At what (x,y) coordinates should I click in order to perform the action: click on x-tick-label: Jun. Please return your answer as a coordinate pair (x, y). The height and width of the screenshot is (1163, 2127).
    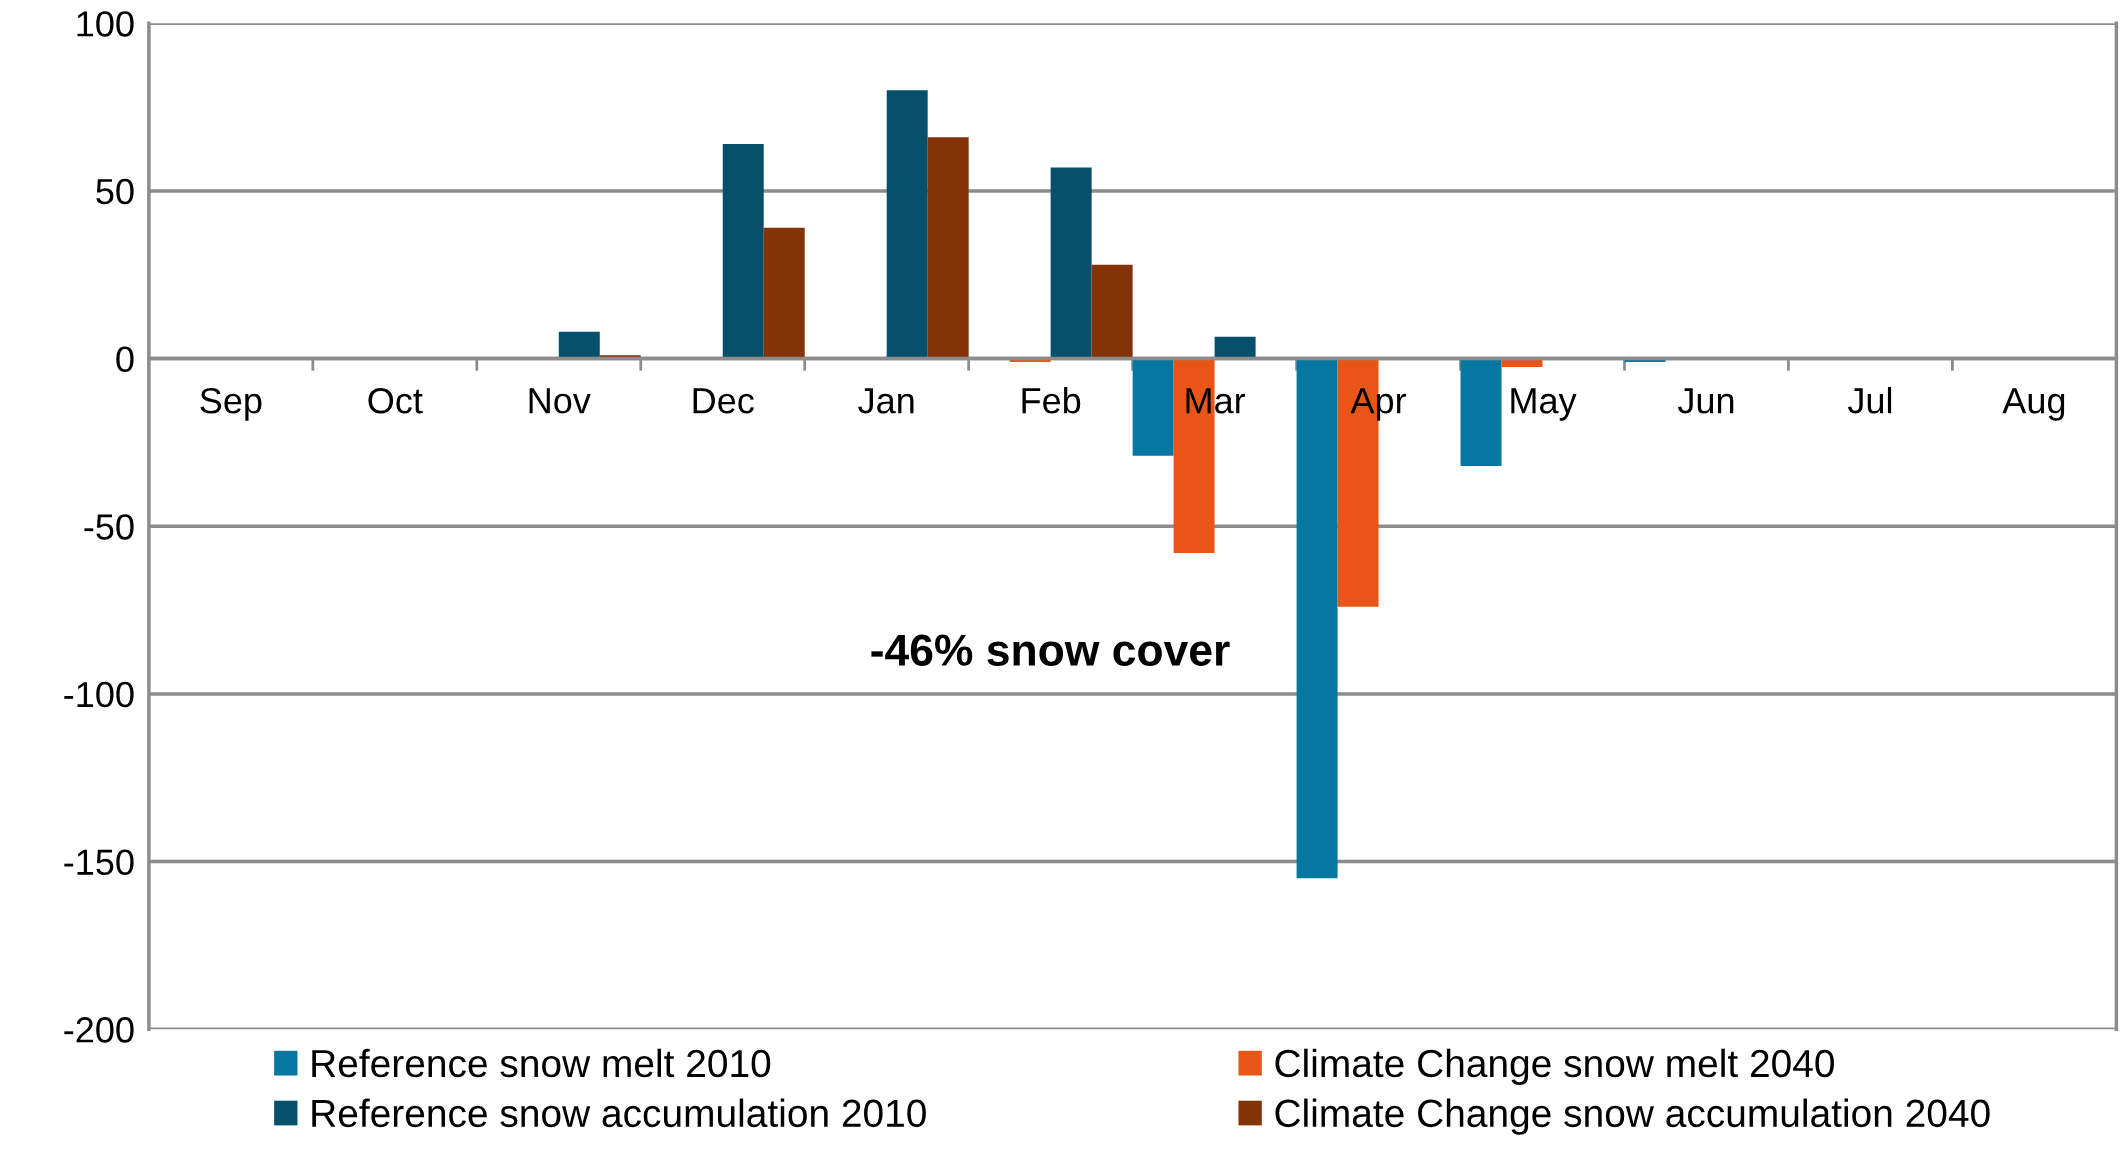
    Looking at the image, I should click on (1705, 401).